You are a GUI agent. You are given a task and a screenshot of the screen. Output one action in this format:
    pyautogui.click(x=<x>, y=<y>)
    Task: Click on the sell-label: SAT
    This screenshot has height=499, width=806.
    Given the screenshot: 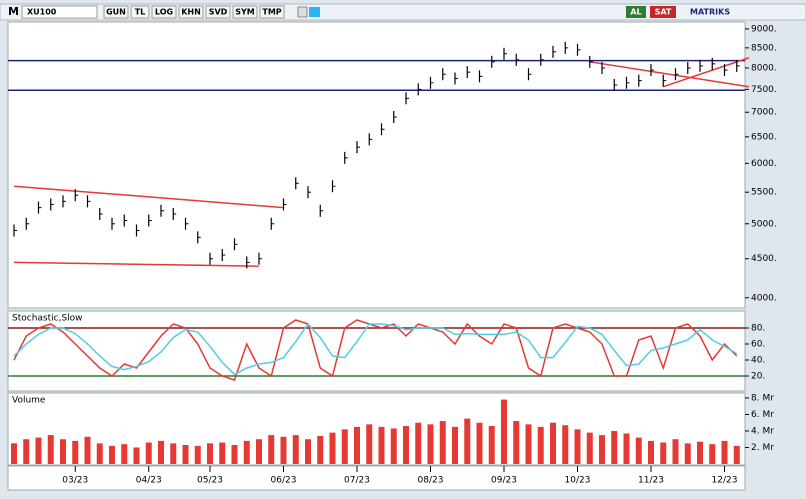 What is the action you would take?
    pyautogui.click(x=663, y=12)
    